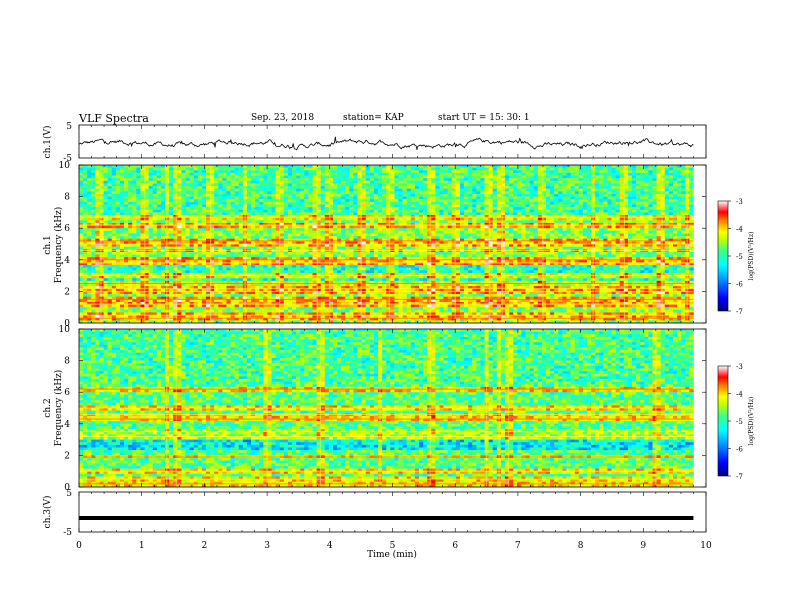  I want to click on ch1-ytick: -5, so click(67, 159).